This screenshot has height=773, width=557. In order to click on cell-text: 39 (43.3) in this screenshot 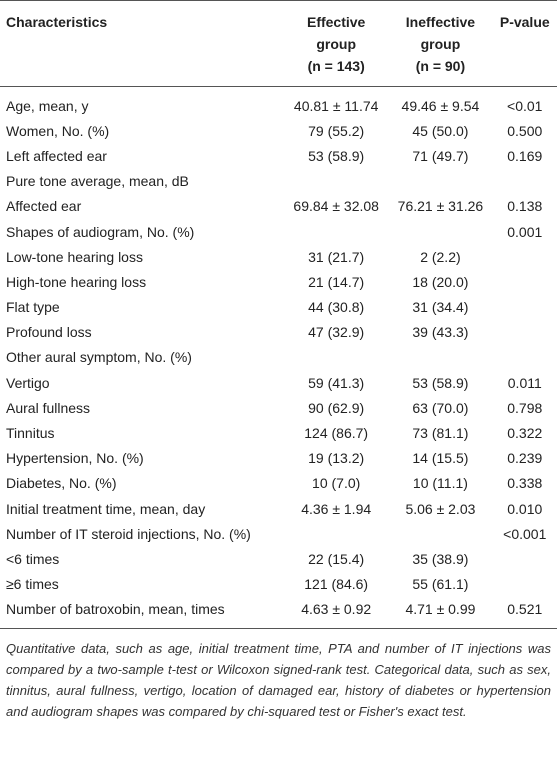, I will do `click(440, 332)`.